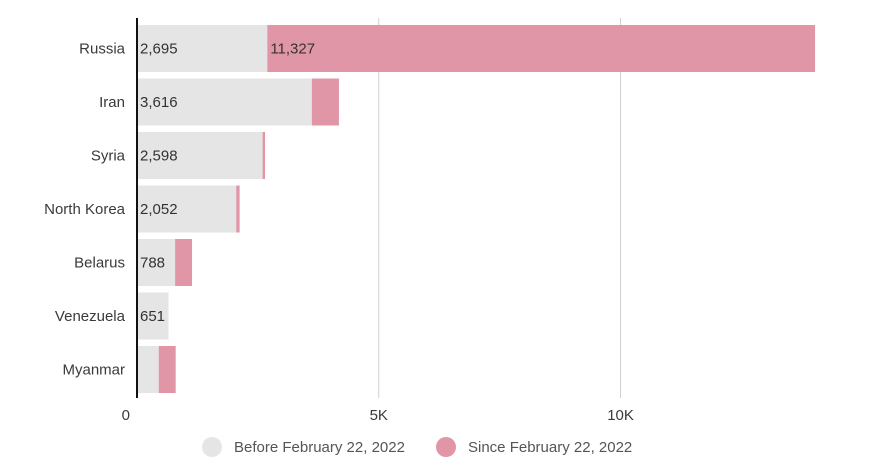 This screenshot has height=468, width=880. I want to click on legend-swatch-before, so click(212, 447).